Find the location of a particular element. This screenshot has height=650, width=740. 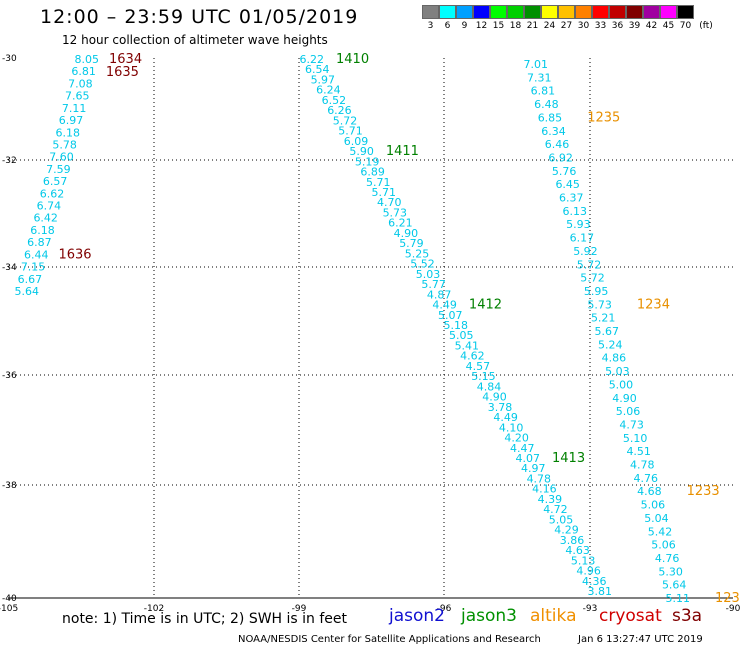

wave-height-value: 6.22 is located at coordinates (312, 59).